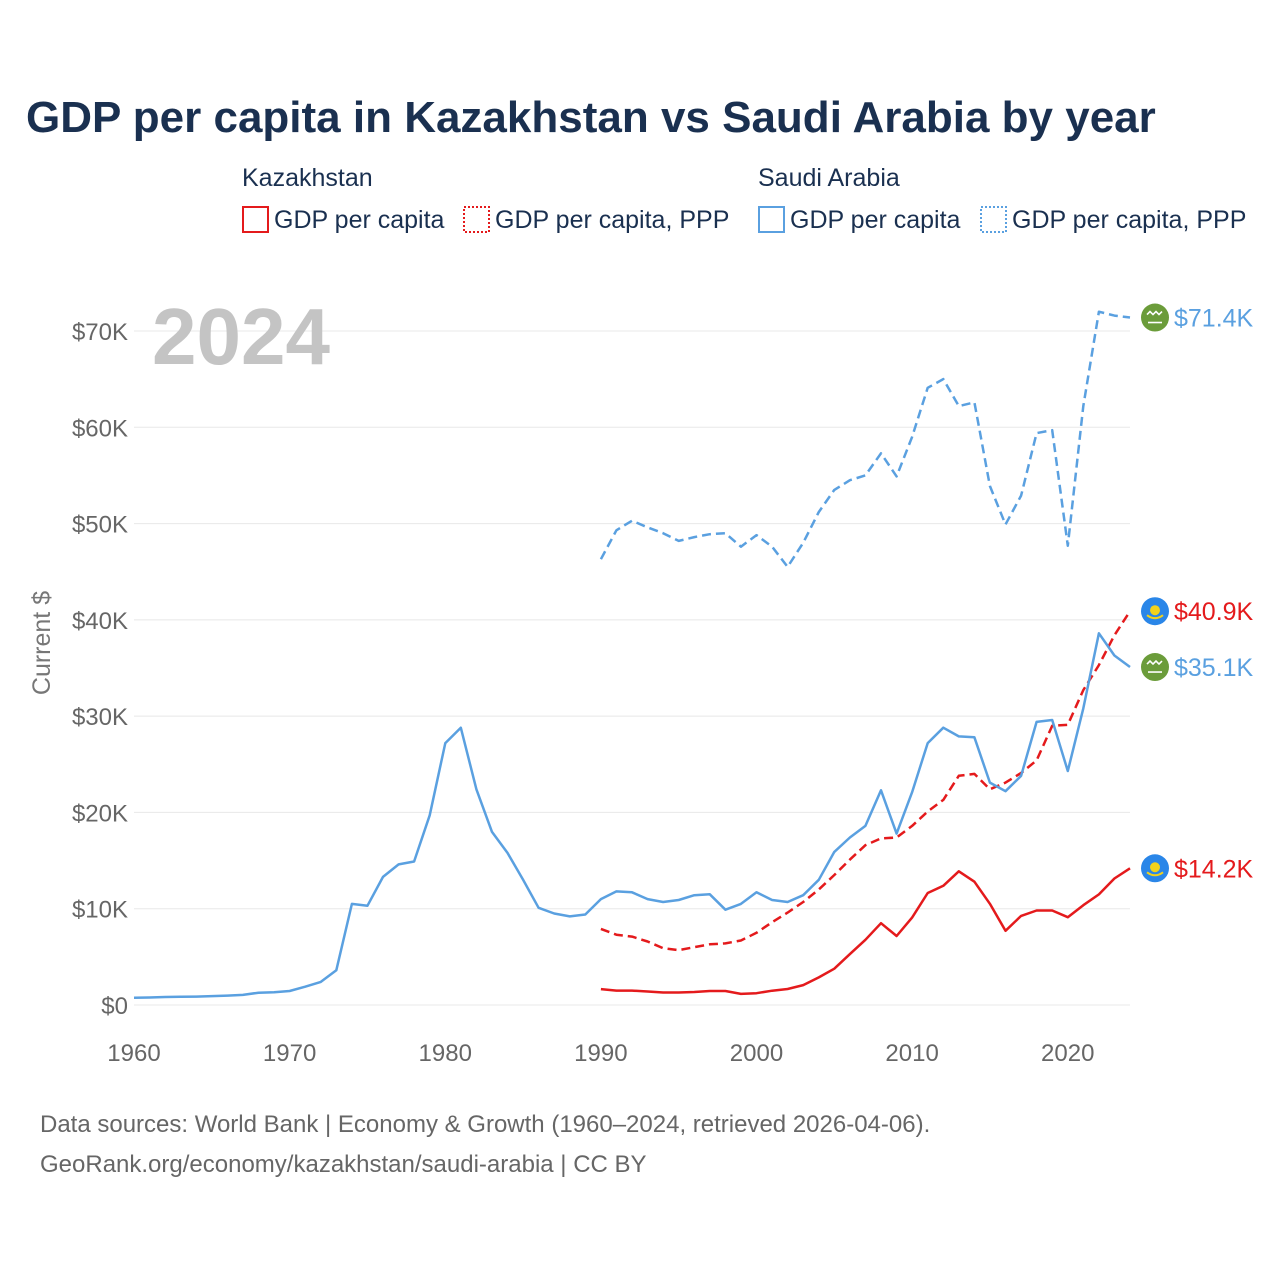  I want to click on end-value-label-2: $35.1K, so click(1214, 668).